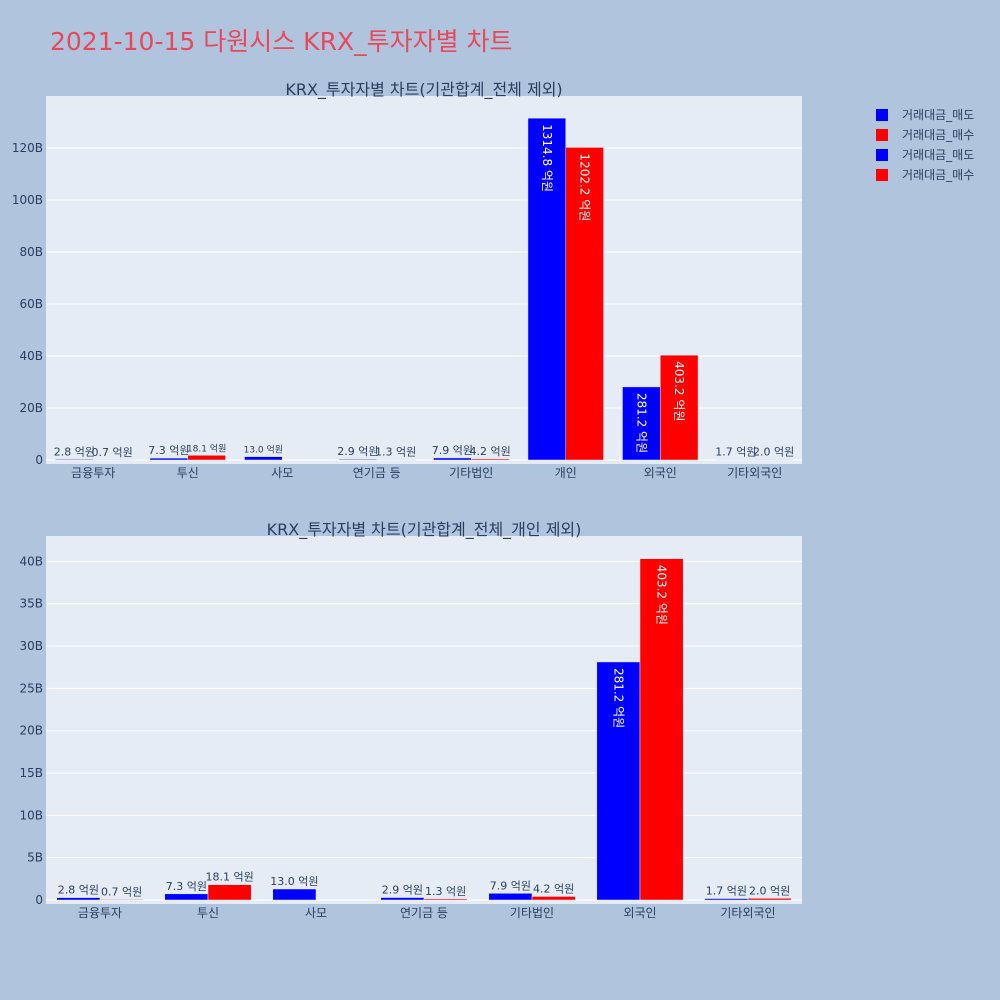  What do you see at coordinates (566, 473) in the screenshot?
I see `x-tick-label: 개인` at bounding box center [566, 473].